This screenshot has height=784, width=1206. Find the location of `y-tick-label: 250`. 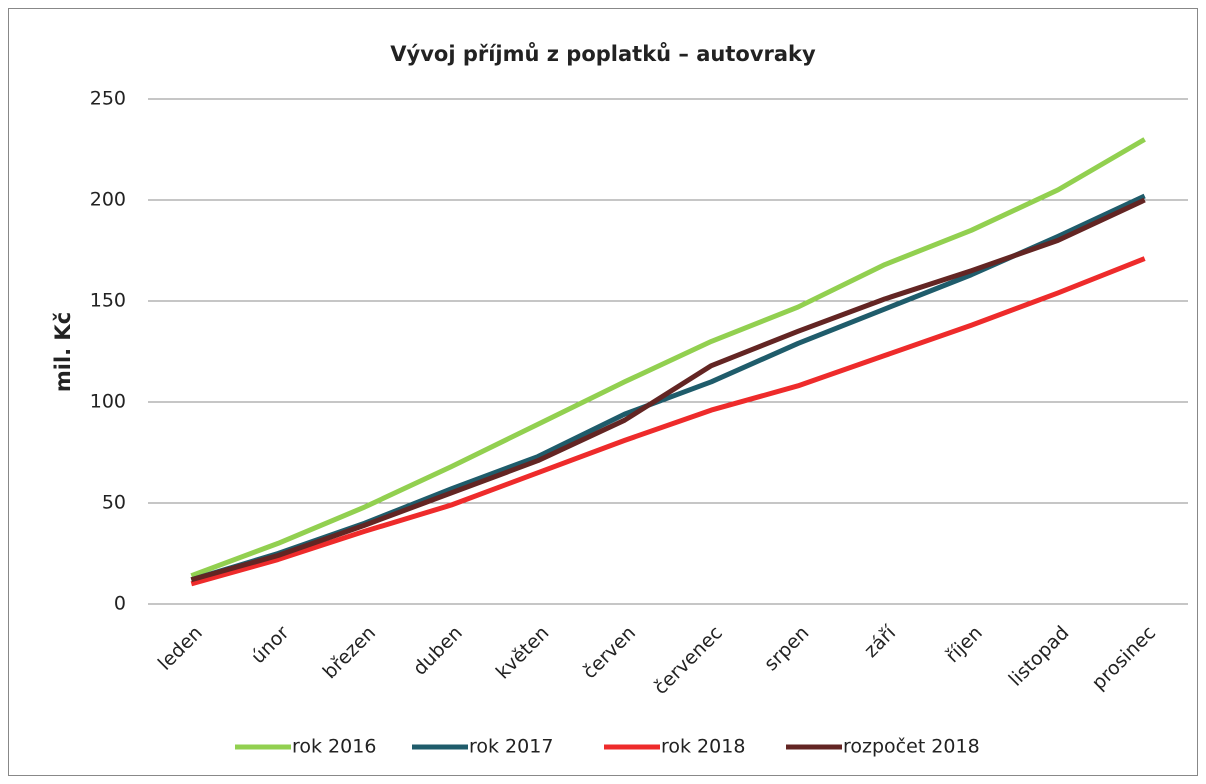

y-tick-label: 250 is located at coordinates (108, 99).